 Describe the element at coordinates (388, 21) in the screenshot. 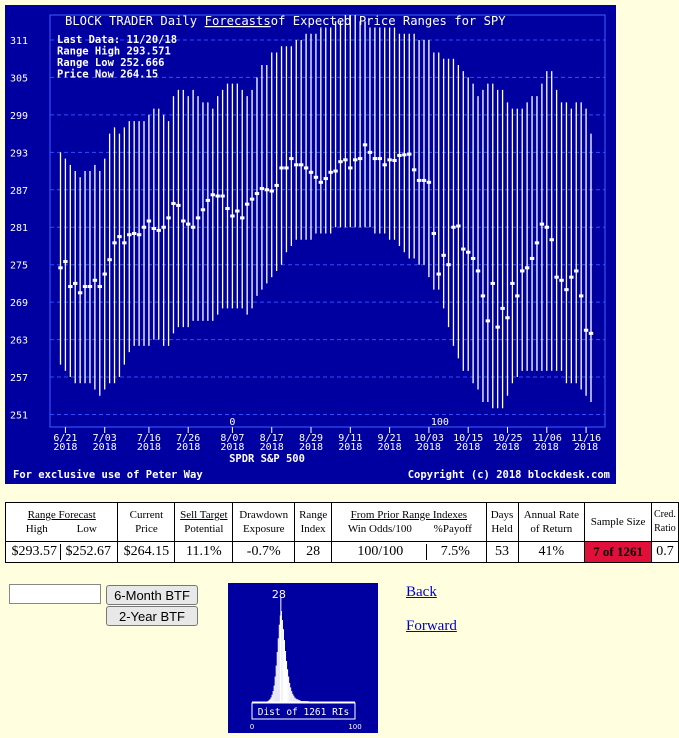

I see `chart-title-part: of Expected Price Ranges for SPY` at that location.